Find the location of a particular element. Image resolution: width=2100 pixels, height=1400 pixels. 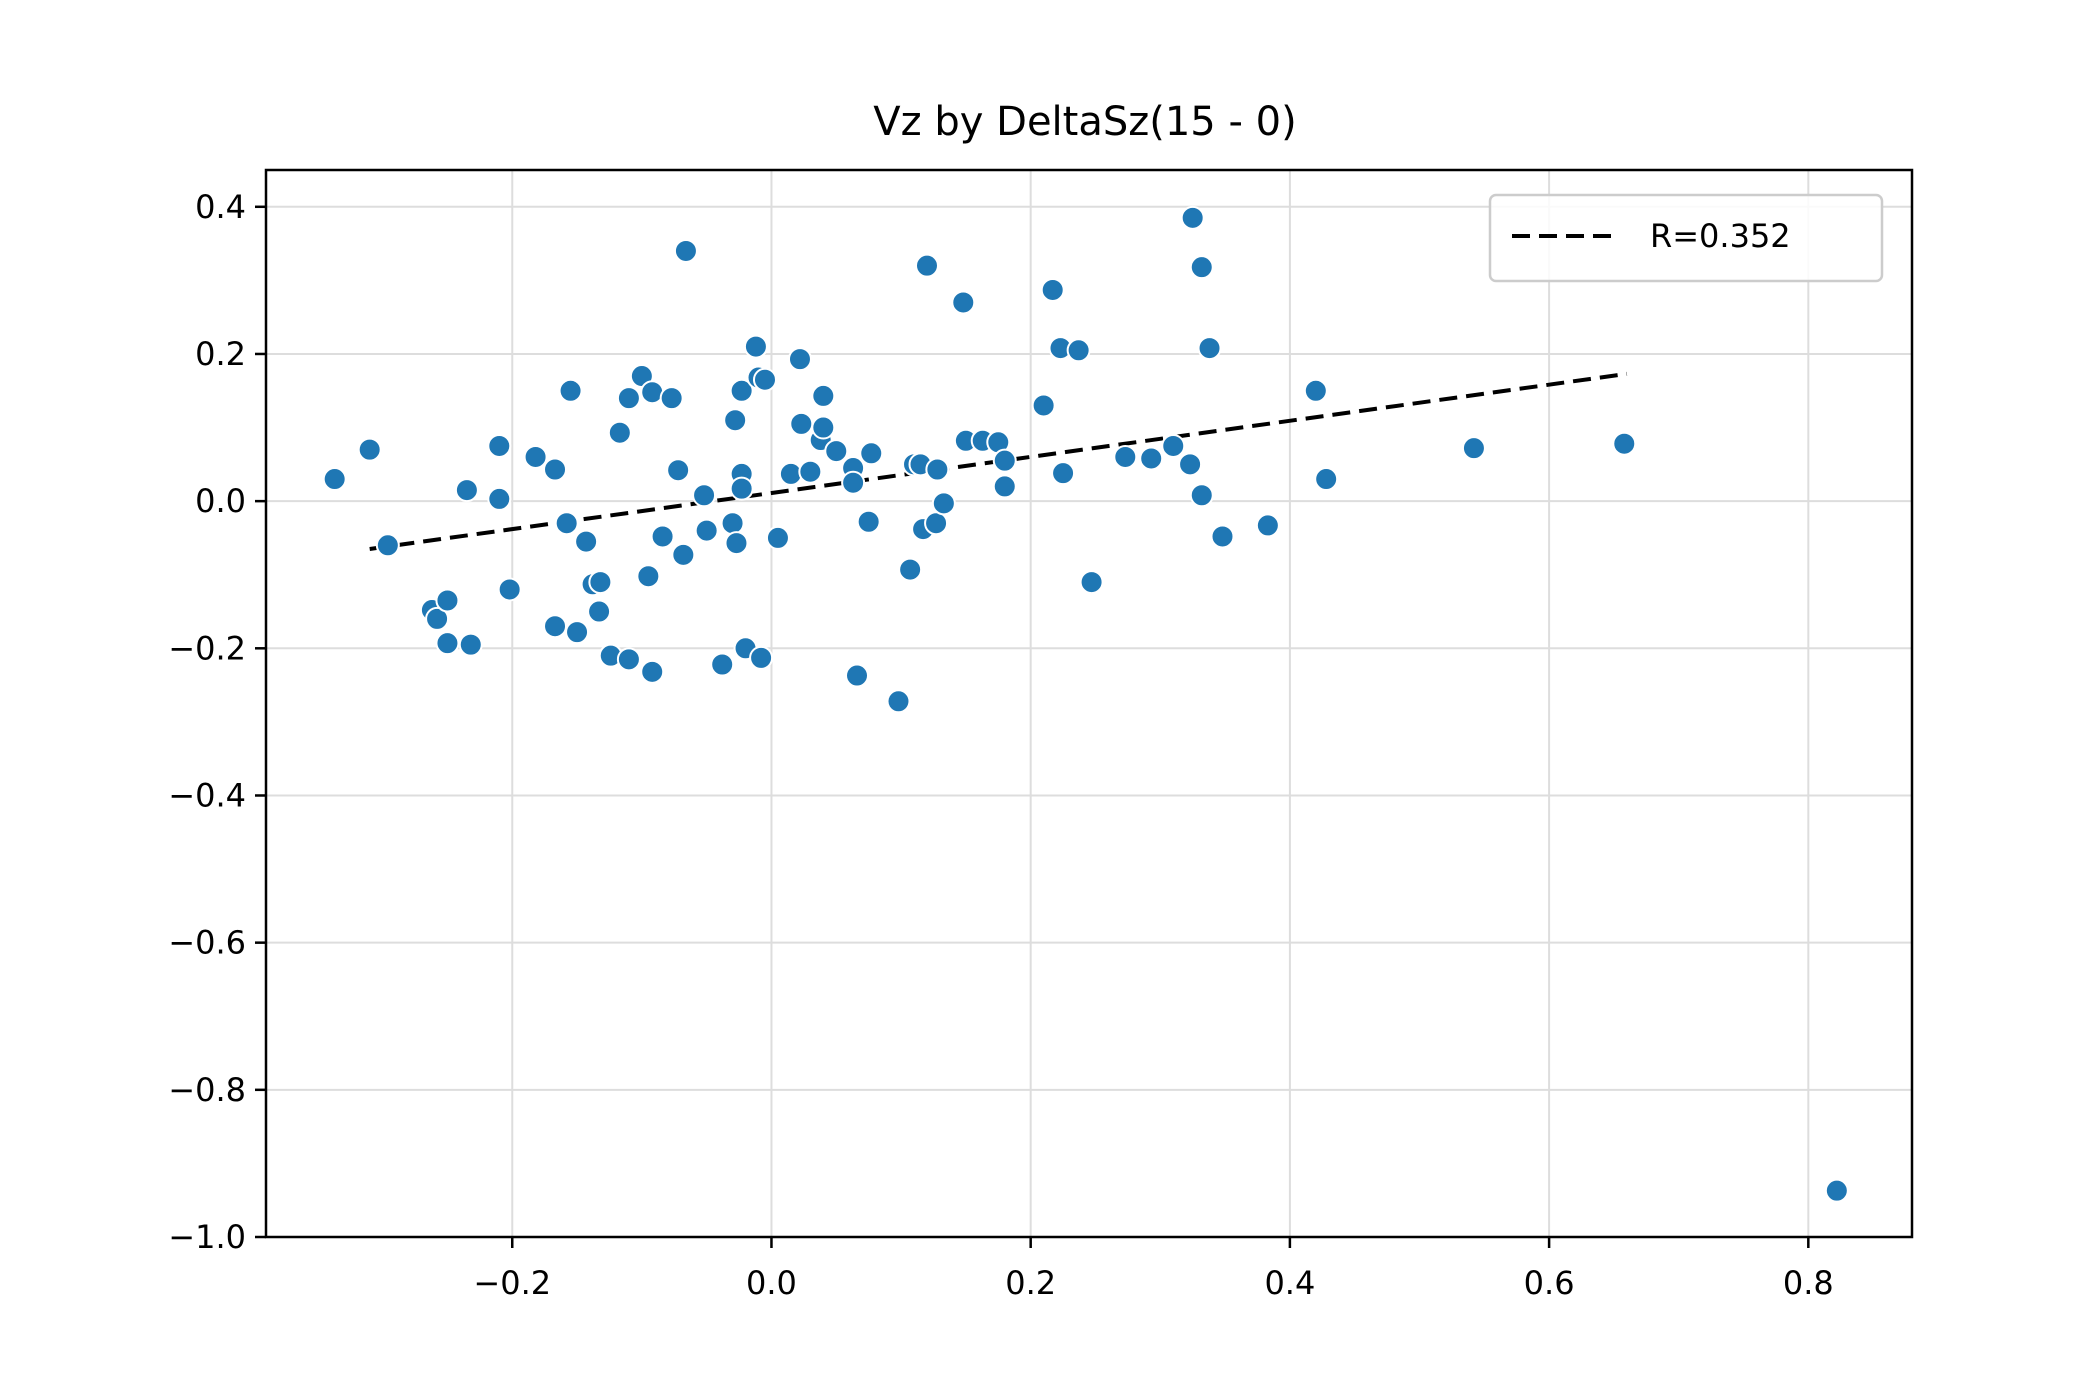

x-tick-label: 0.4 is located at coordinates (1289, 1283).